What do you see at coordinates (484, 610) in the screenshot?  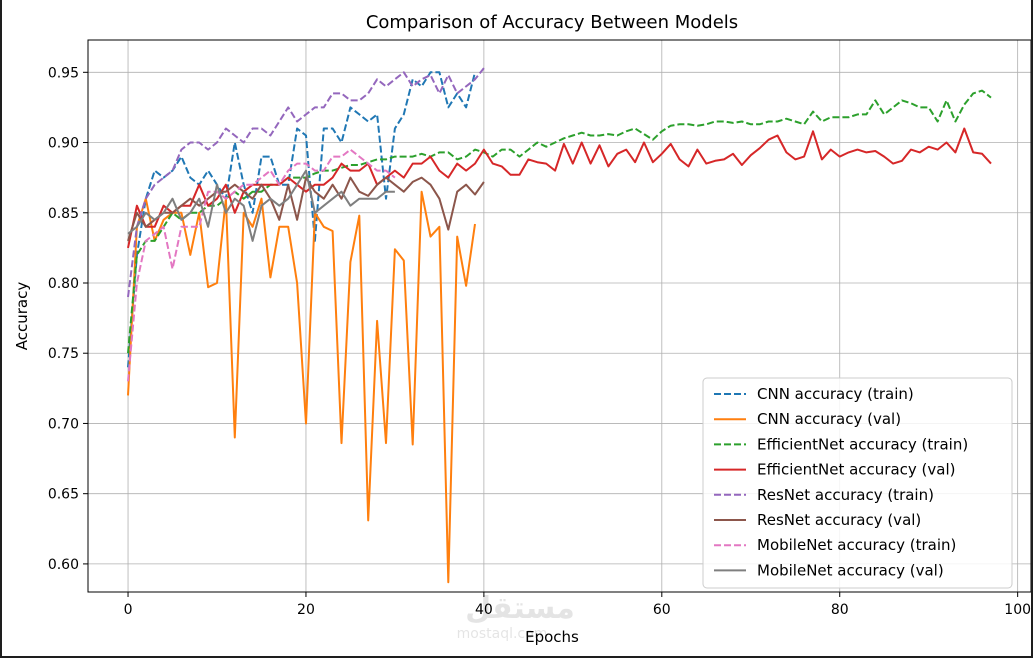 I see `x-tick-label: 40` at bounding box center [484, 610].